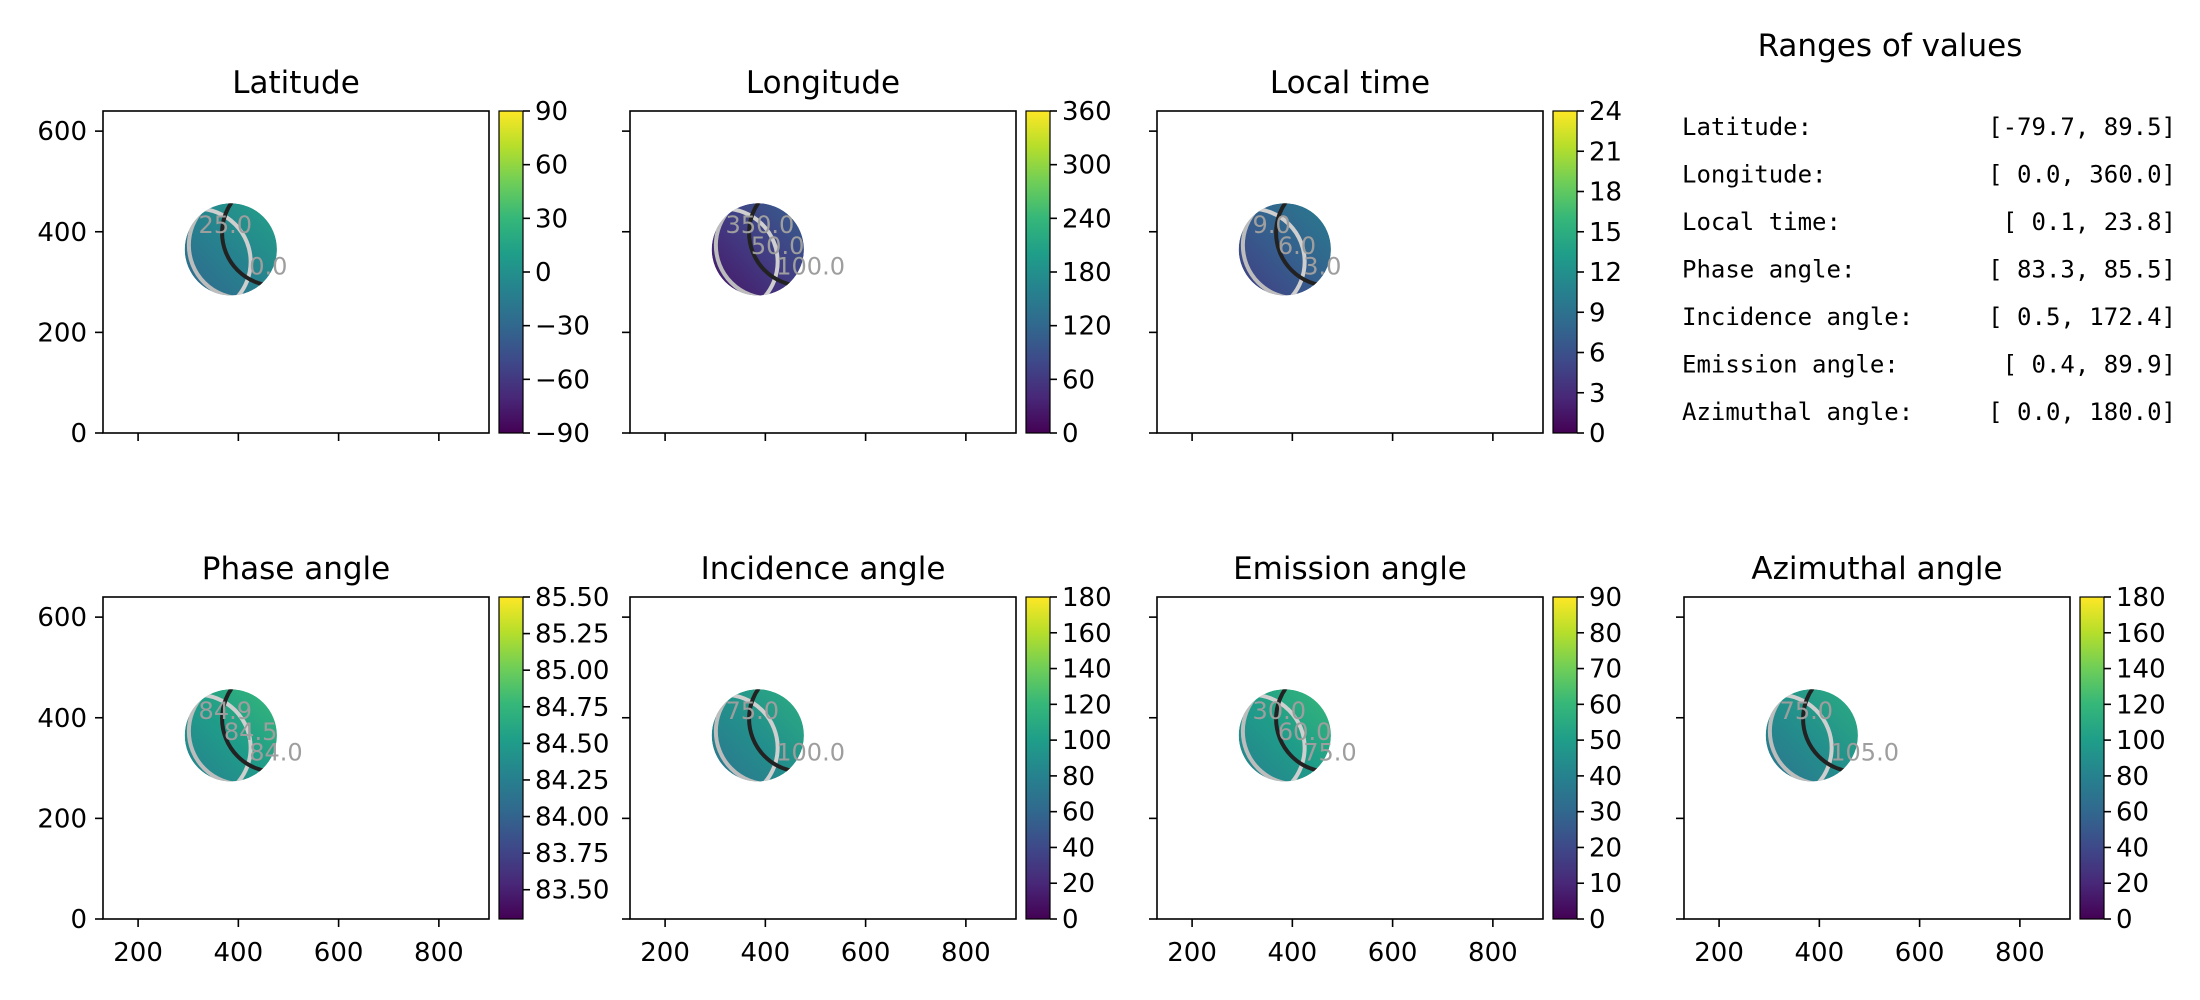 The image size is (2200, 1000). What do you see at coordinates (1597, 313) in the screenshot?
I see `colorbar-tick-label: 9` at bounding box center [1597, 313].